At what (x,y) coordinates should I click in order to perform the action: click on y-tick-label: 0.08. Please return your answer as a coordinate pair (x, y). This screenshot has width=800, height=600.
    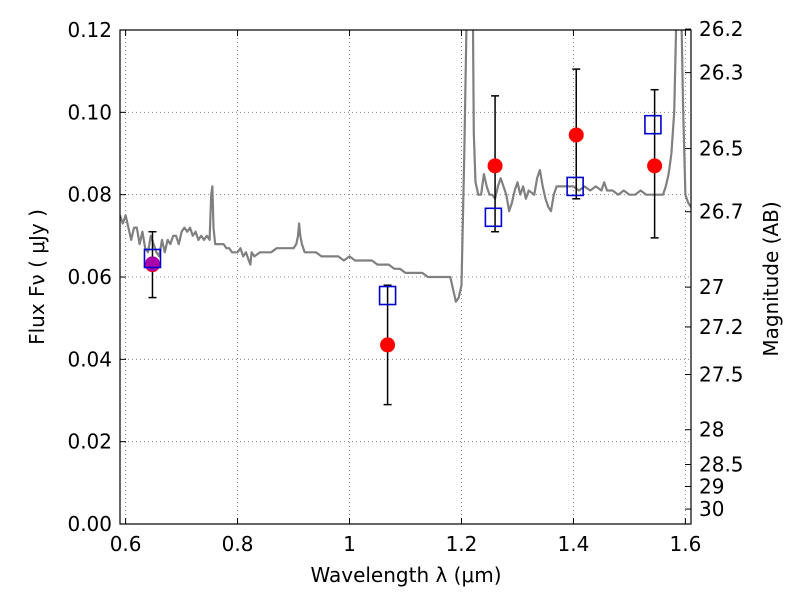
    Looking at the image, I should click on (89, 195).